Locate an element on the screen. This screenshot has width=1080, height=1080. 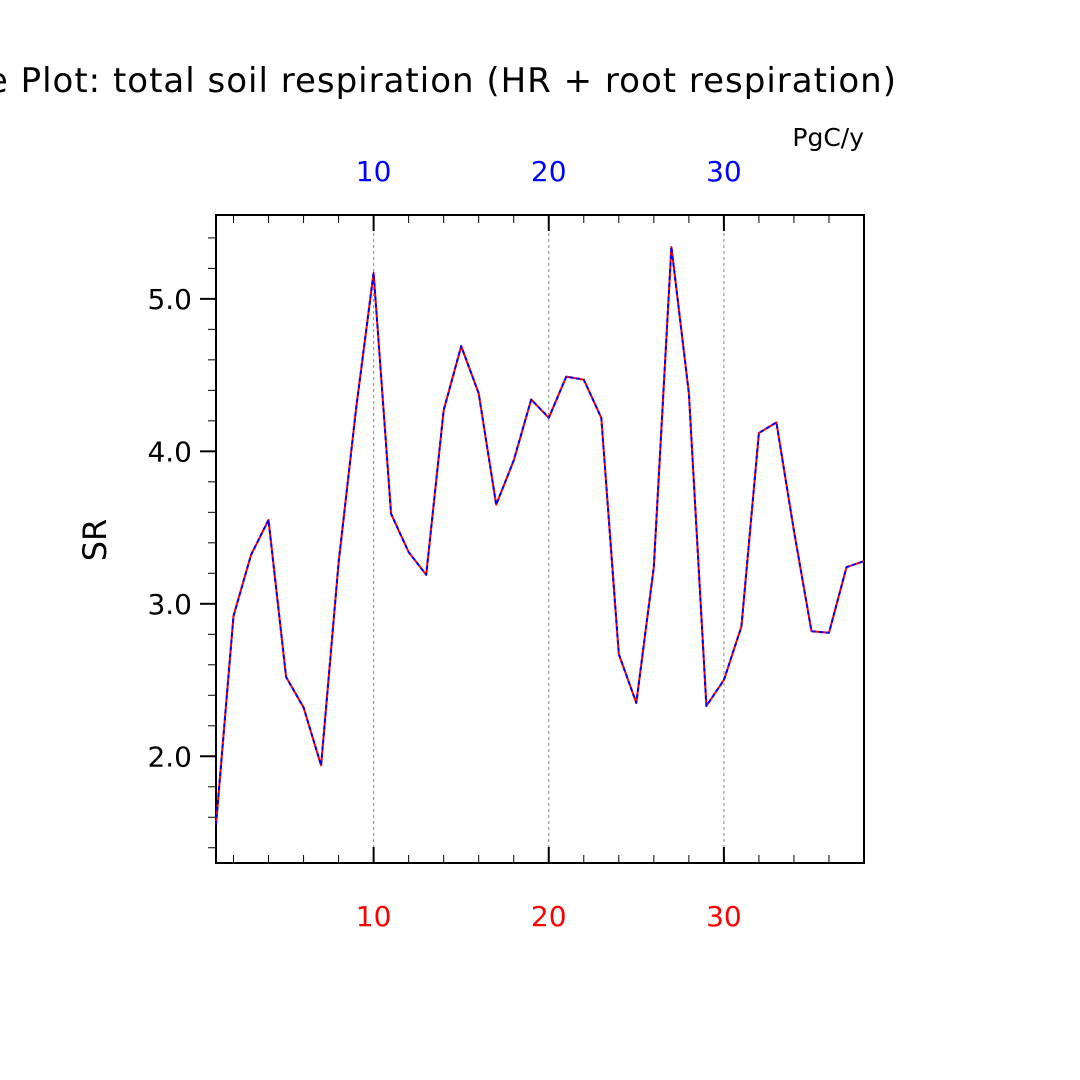
y-tick-label: 4.0 is located at coordinates (169, 451).